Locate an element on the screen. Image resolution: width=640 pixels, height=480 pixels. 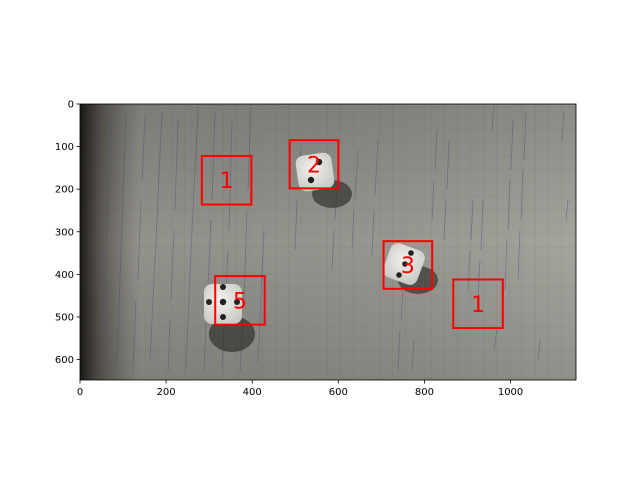
die-five is located at coordinates (223, 304).